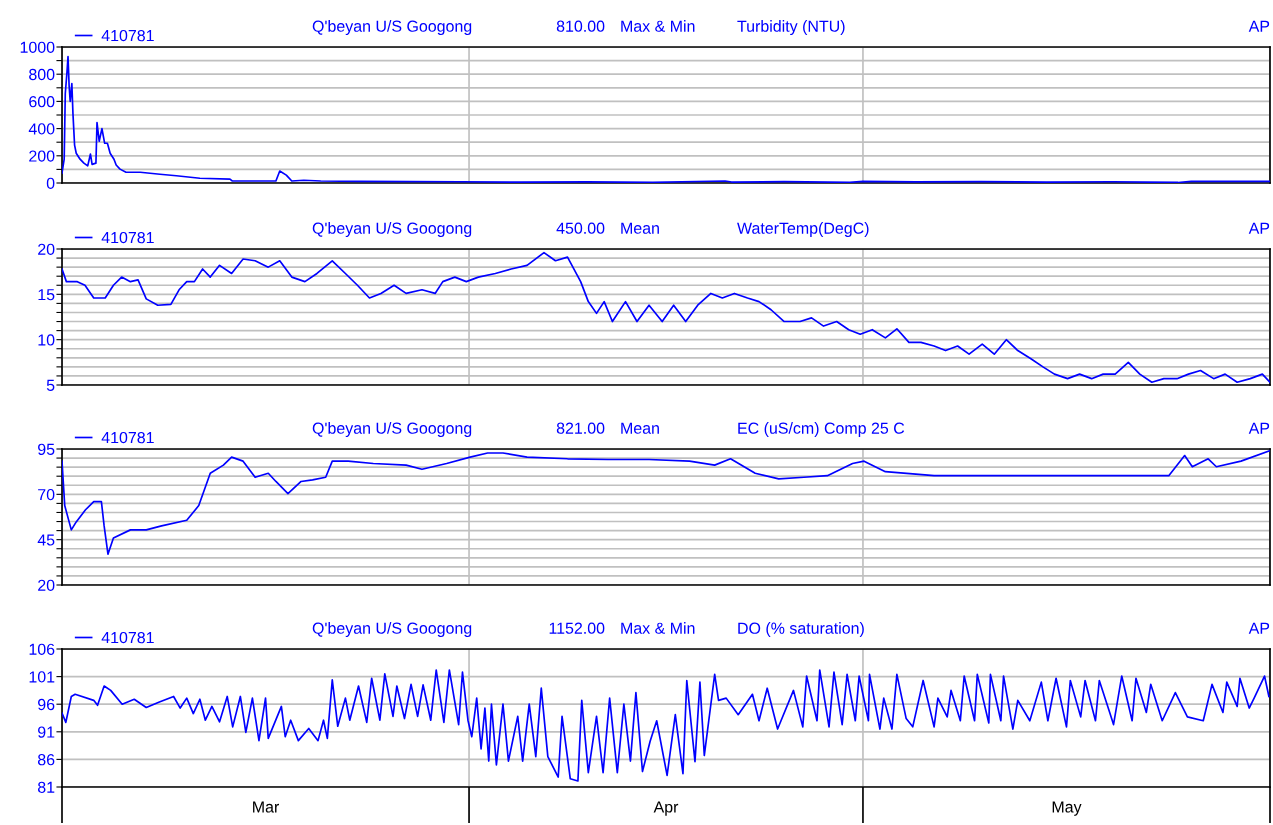 This screenshot has width=1273, height=825. What do you see at coordinates (42, 156) in the screenshot?
I see `y-tick-label: 200` at bounding box center [42, 156].